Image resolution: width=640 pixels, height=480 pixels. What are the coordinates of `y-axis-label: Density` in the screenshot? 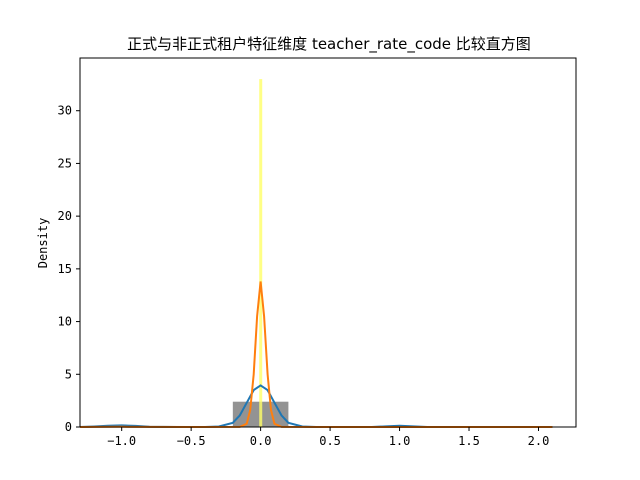 It's located at (43, 243).